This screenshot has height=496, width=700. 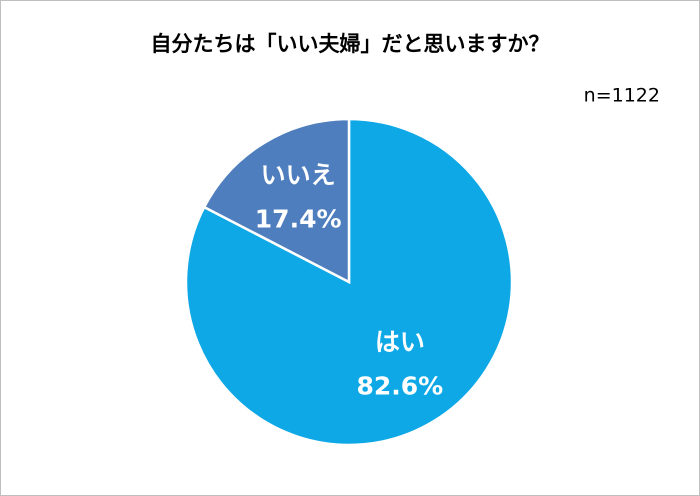 What do you see at coordinates (399, 386) in the screenshot?
I see `slice-value-label: 82.6%` at bounding box center [399, 386].